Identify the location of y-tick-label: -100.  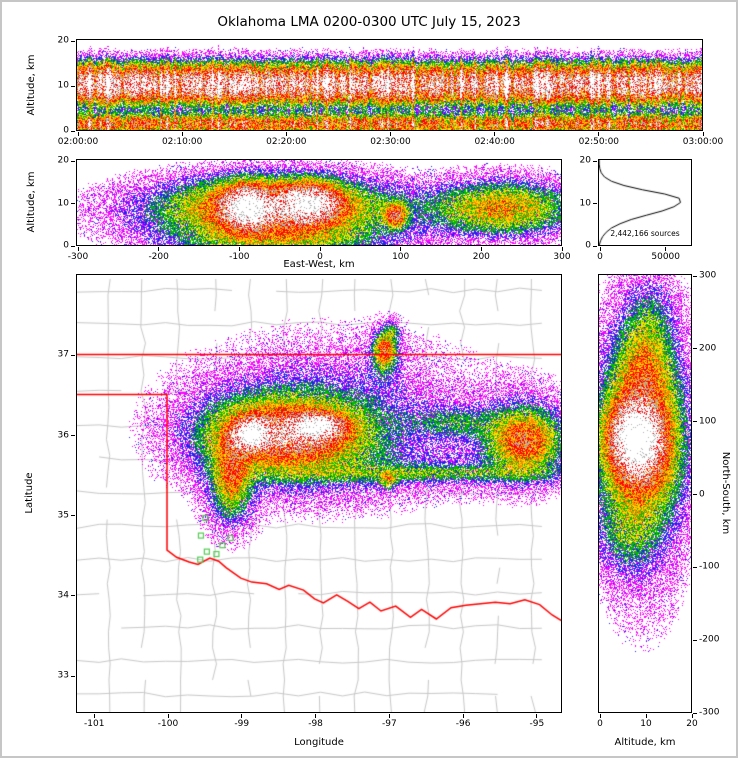
(709, 566).